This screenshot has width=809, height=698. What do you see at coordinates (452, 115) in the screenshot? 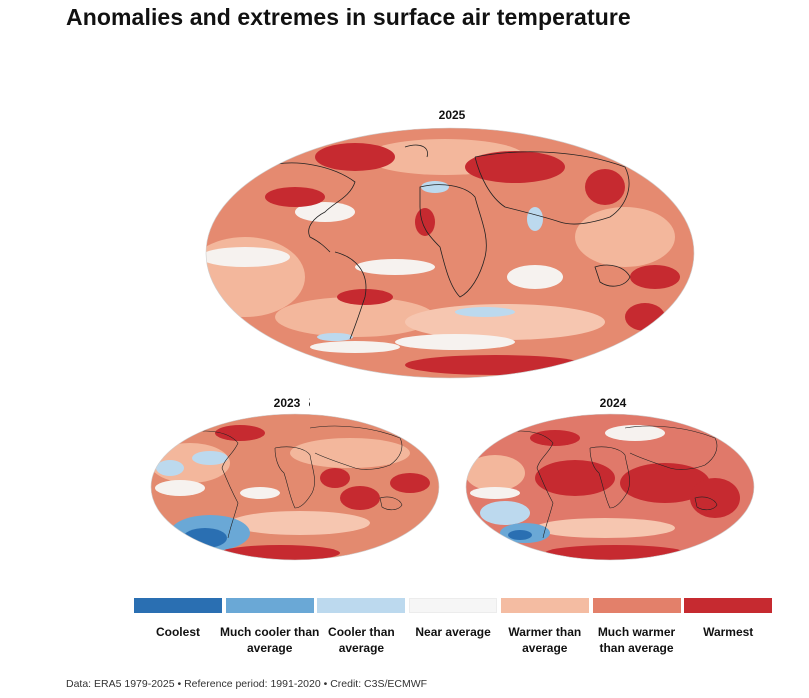
I see `map-year-label-2025: 2025` at bounding box center [452, 115].